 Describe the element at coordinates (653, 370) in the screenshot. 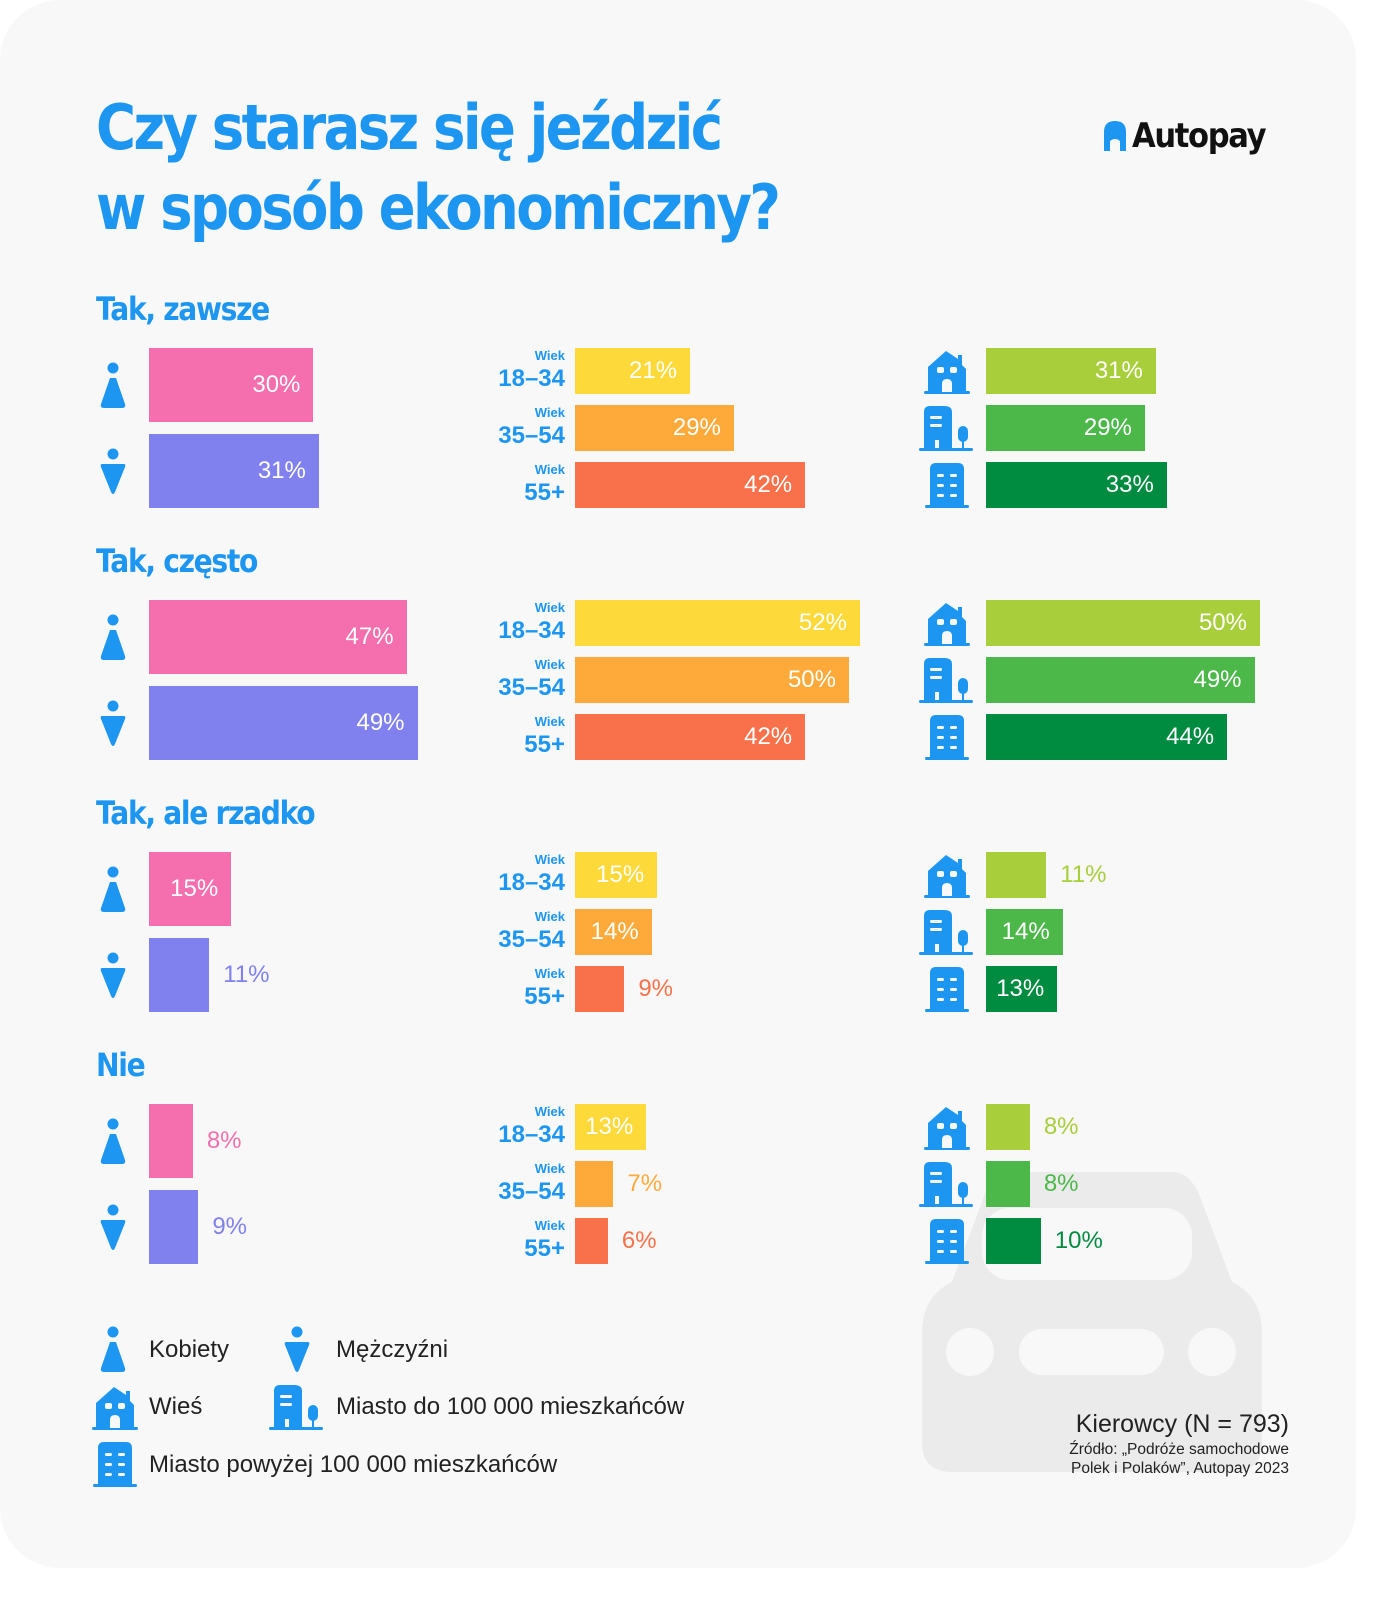

I see `bar-age-1-value: 21%` at that location.